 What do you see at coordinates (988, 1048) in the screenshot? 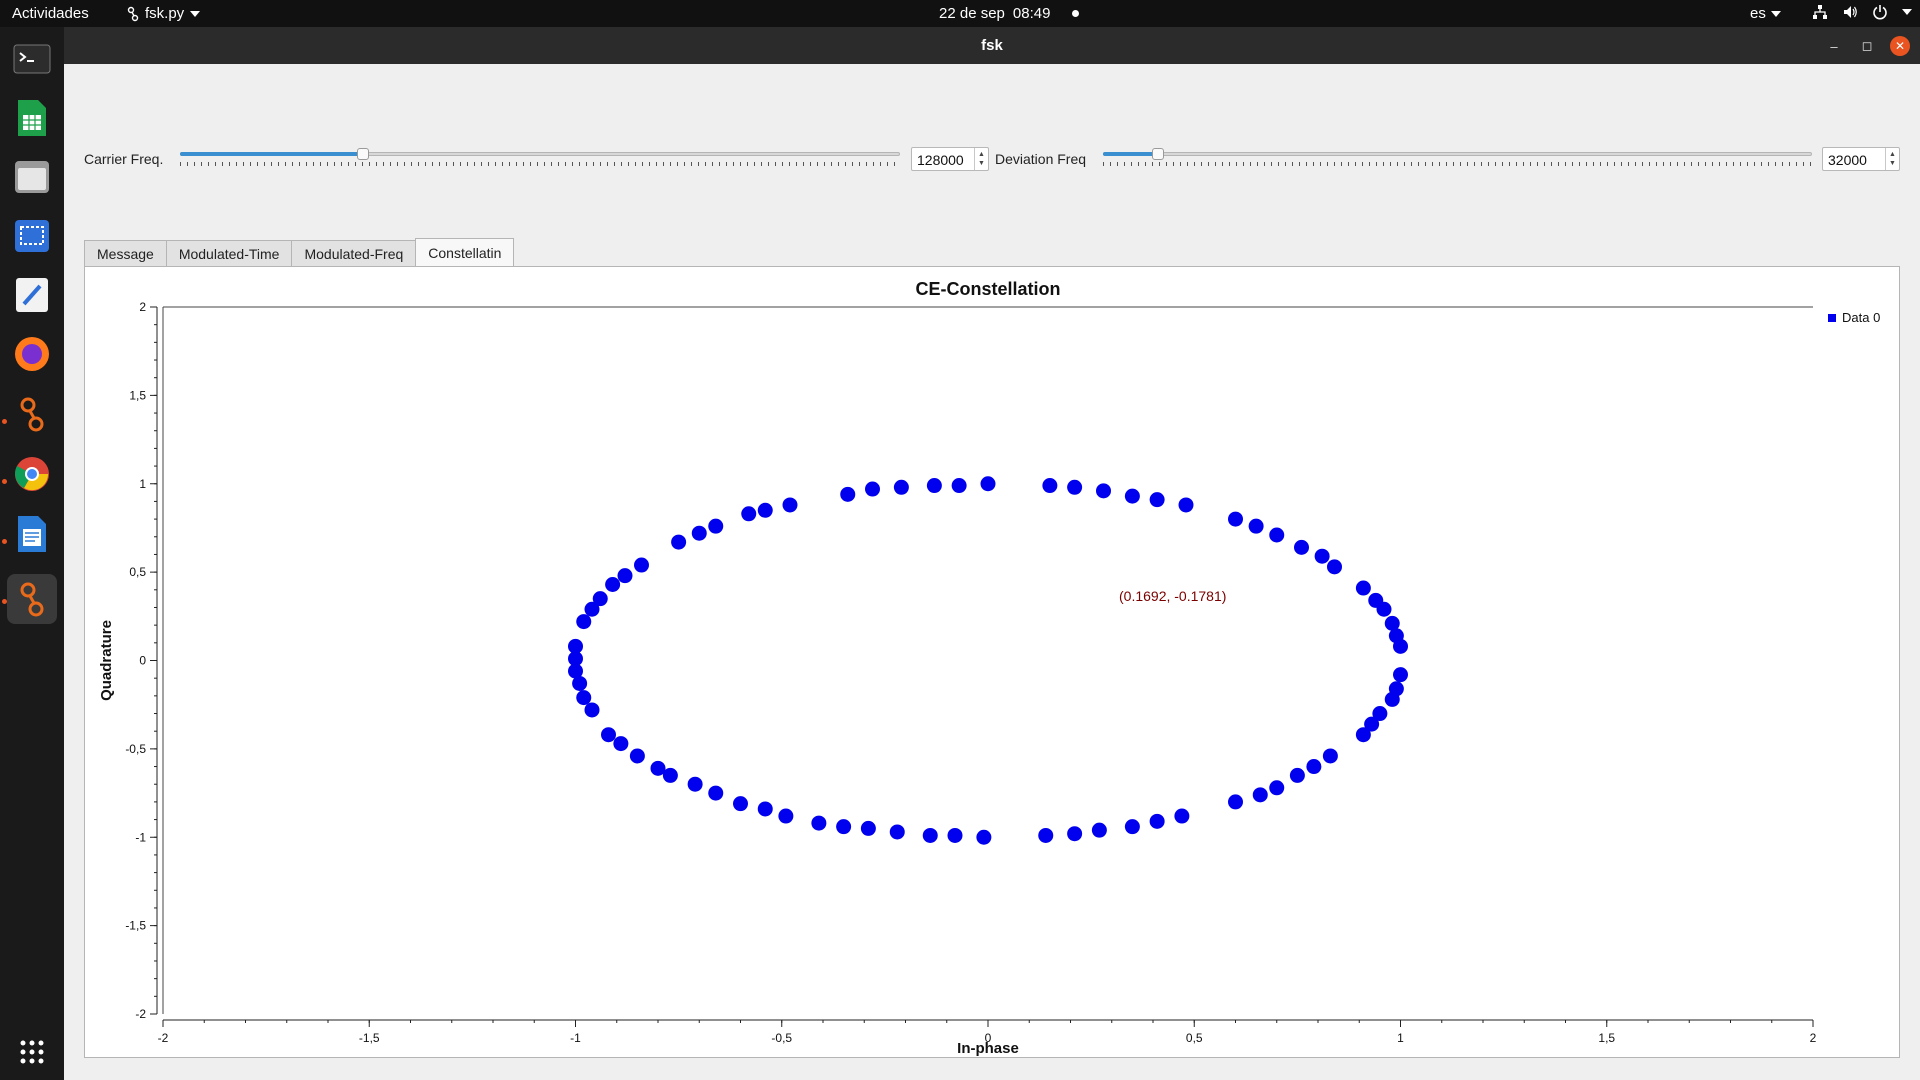
I see `x-axis-label: In-phase` at bounding box center [988, 1048].